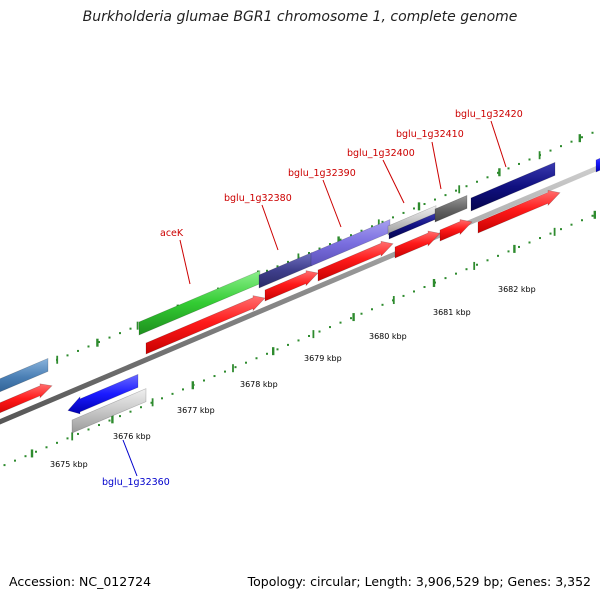  What do you see at coordinates (381, 153) in the screenshot?
I see `gene-label: bglu_1g32400` at bounding box center [381, 153].